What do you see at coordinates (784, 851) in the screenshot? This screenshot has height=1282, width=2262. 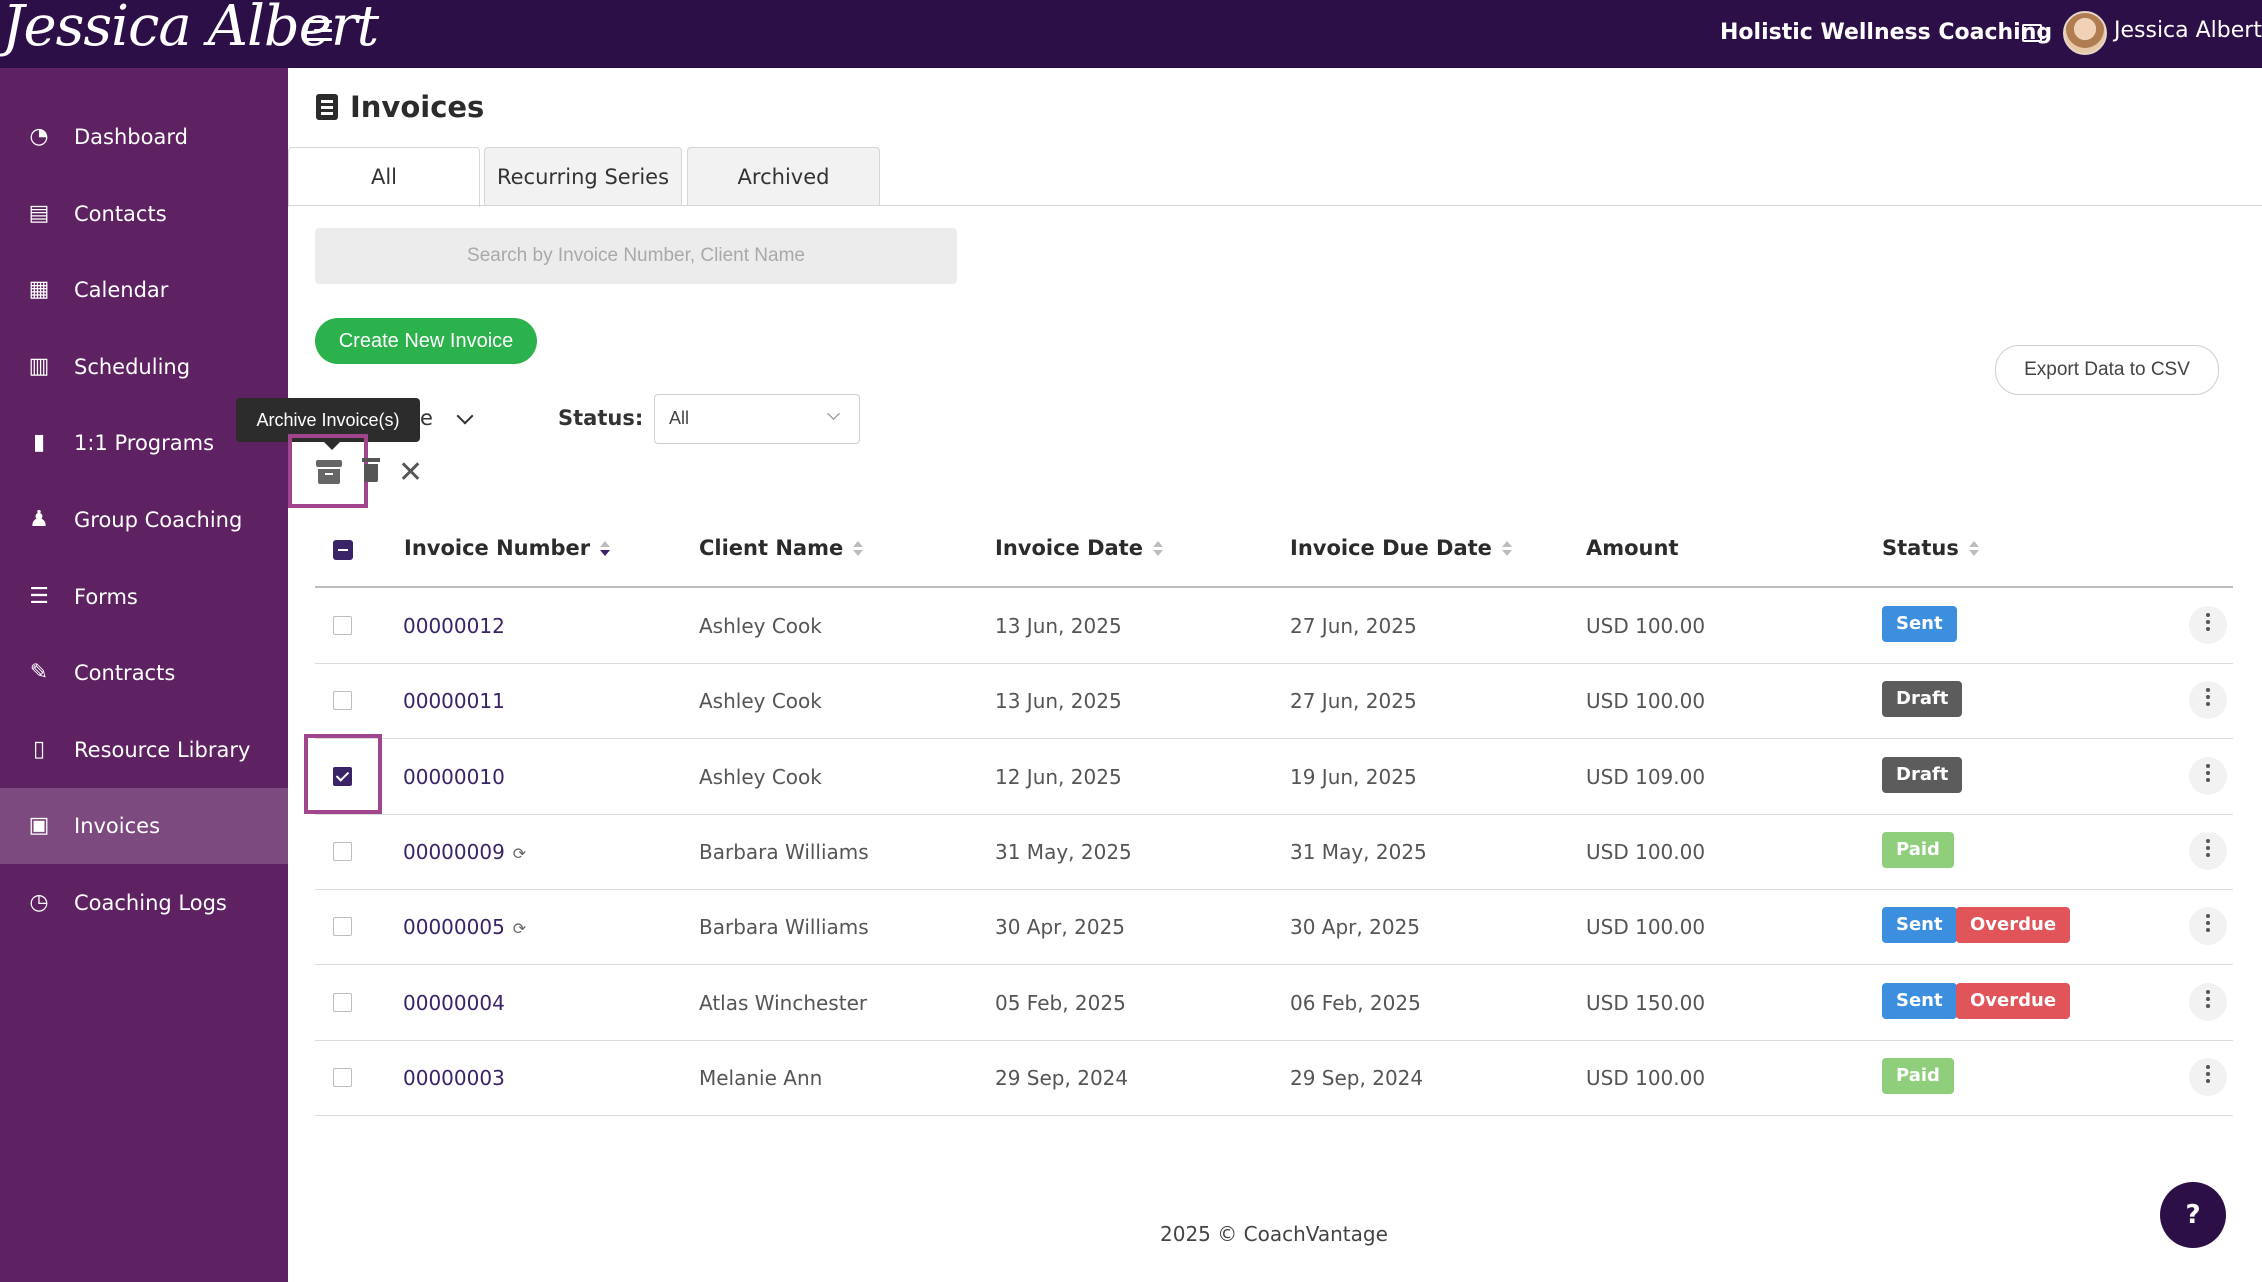 I see `client-name: Barbara Williams` at bounding box center [784, 851].